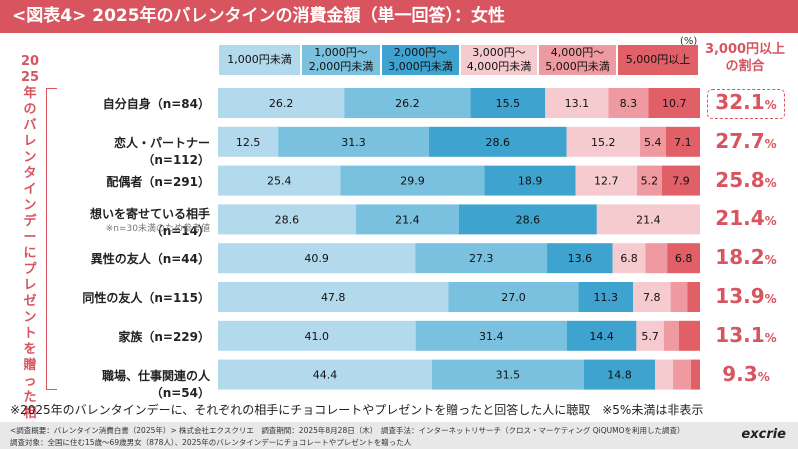 Image resolution: width=798 pixels, height=449 pixels. I want to click on category-label: 配偶者（n=291）, so click(158, 181).